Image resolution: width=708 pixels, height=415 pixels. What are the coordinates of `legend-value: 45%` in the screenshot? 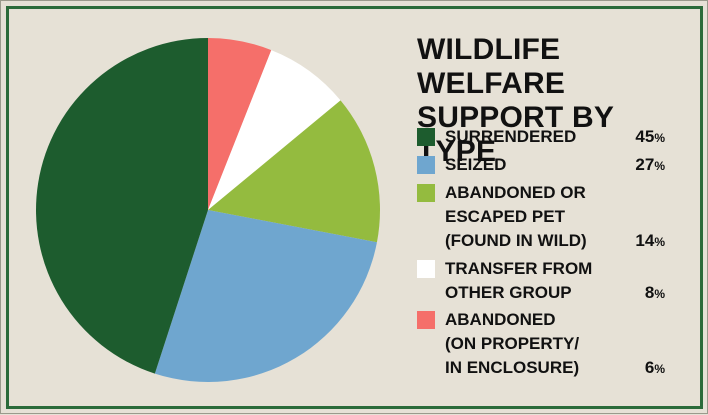 It's located at (650, 136).